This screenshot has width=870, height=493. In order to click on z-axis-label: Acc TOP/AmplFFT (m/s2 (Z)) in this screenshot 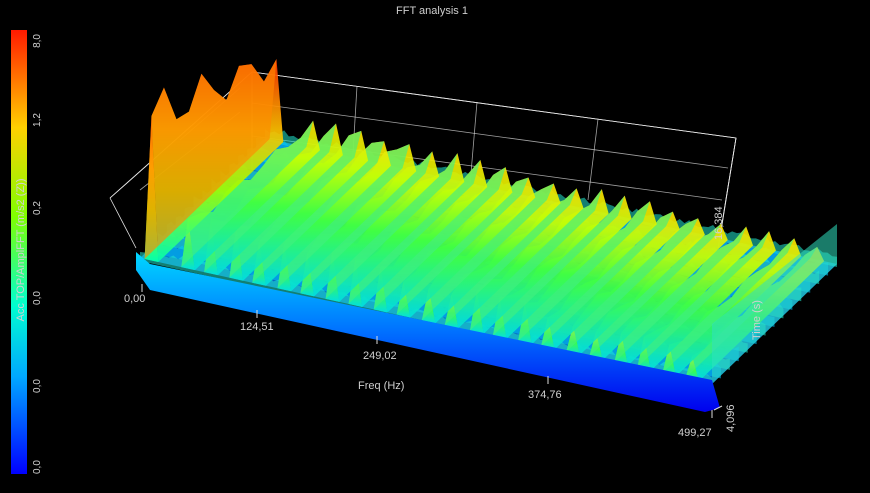, I will do `click(21, 249)`.